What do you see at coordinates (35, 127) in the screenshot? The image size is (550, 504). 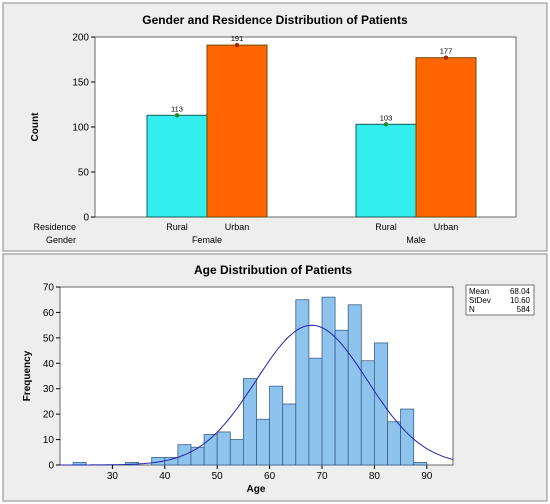 I see `top-y-axis-label: Count` at bounding box center [35, 127].